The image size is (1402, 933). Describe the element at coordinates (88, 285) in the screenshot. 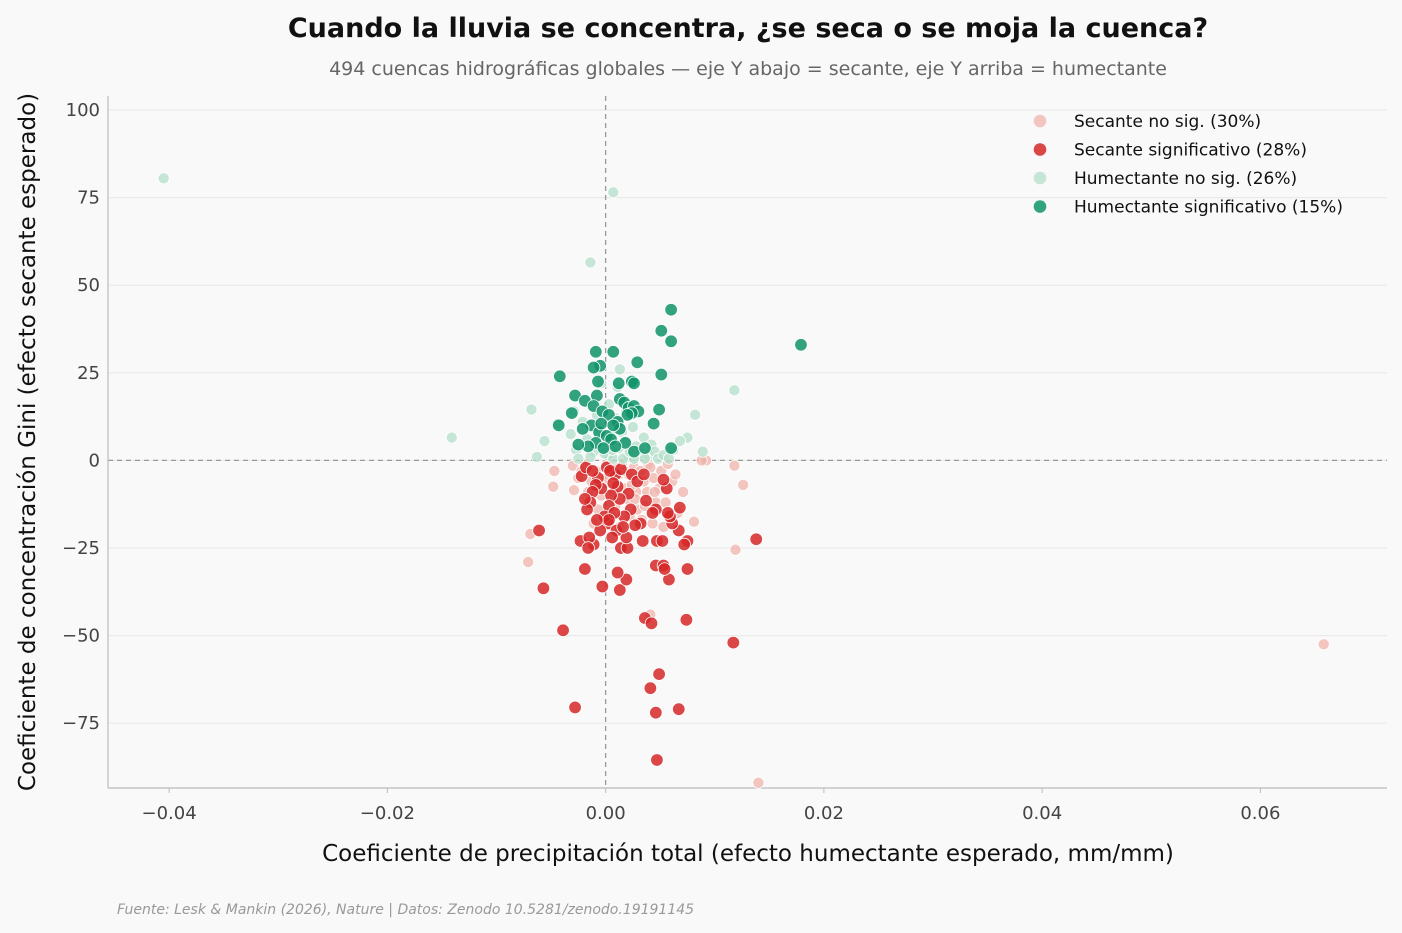

I see `y-tick-label: 50` at that location.